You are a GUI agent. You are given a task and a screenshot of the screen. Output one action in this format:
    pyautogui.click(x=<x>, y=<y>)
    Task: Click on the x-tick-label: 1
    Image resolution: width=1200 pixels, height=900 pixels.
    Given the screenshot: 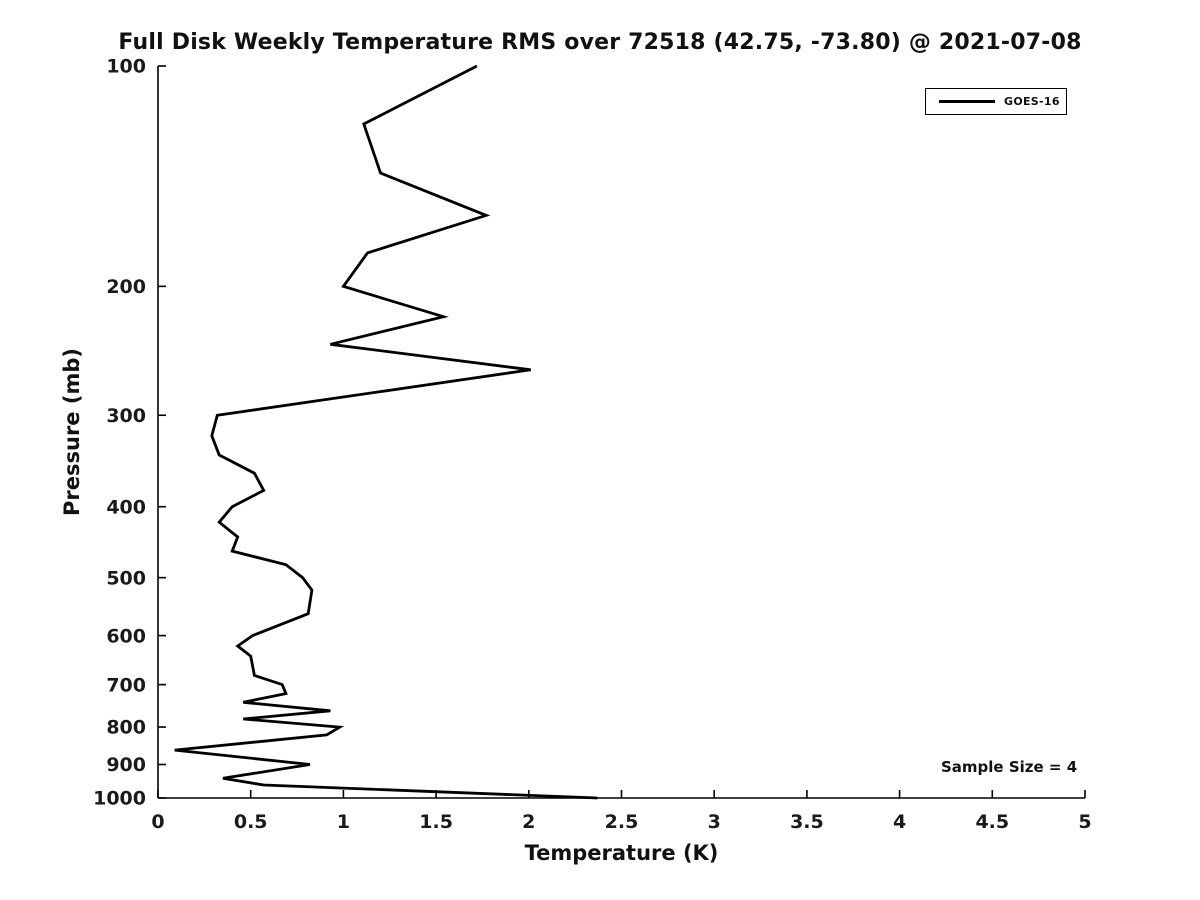 What is the action you would take?
    pyautogui.click(x=343, y=822)
    